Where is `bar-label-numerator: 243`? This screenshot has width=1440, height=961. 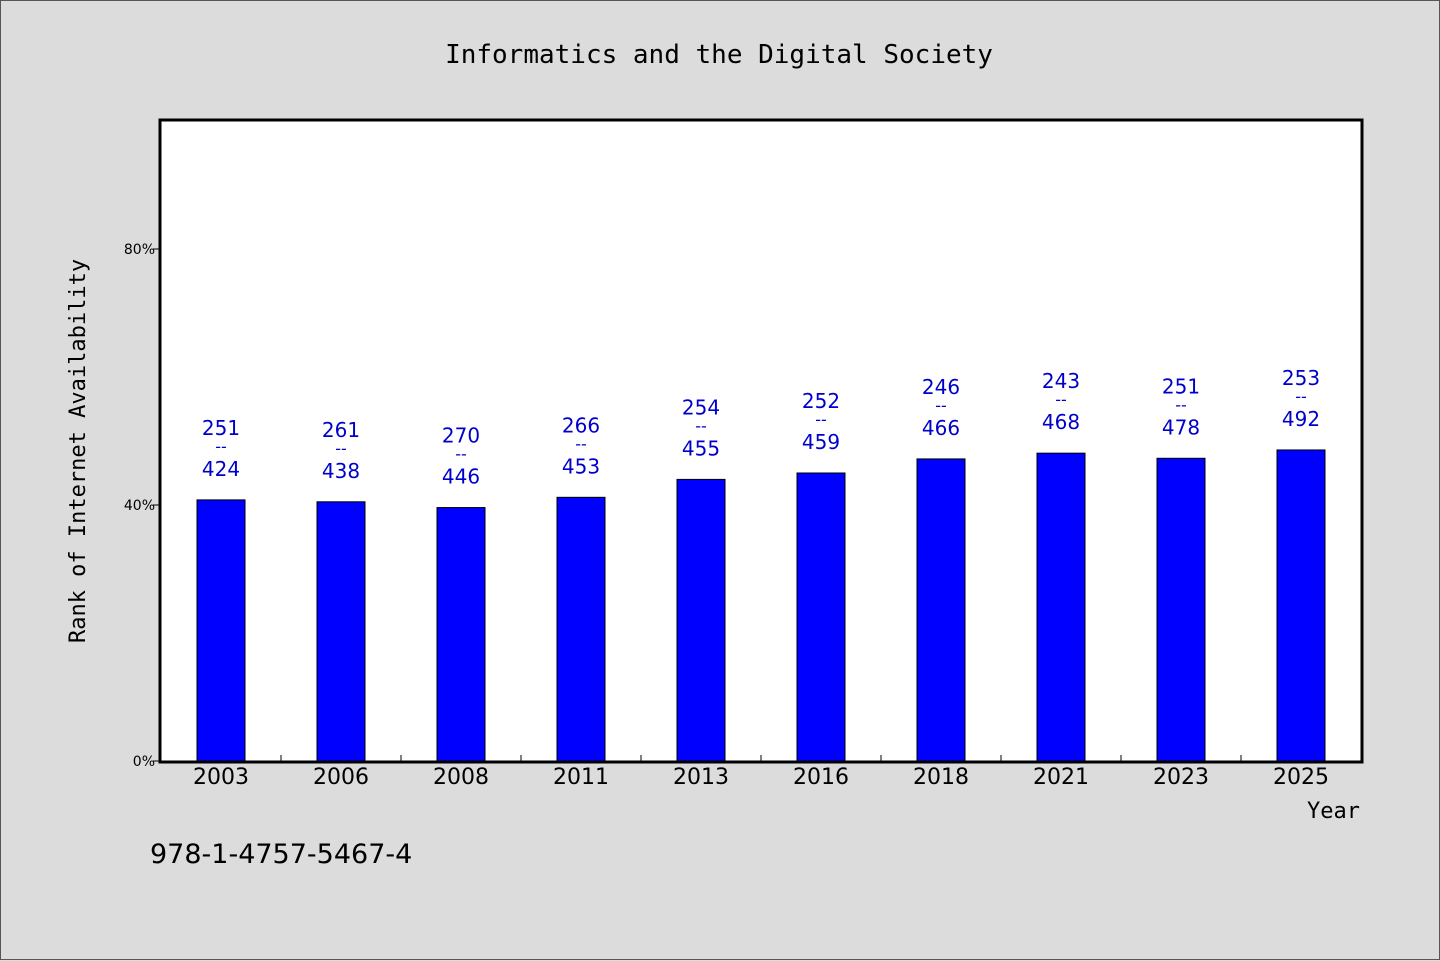
bar-label-numerator: 243 is located at coordinates (1061, 381).